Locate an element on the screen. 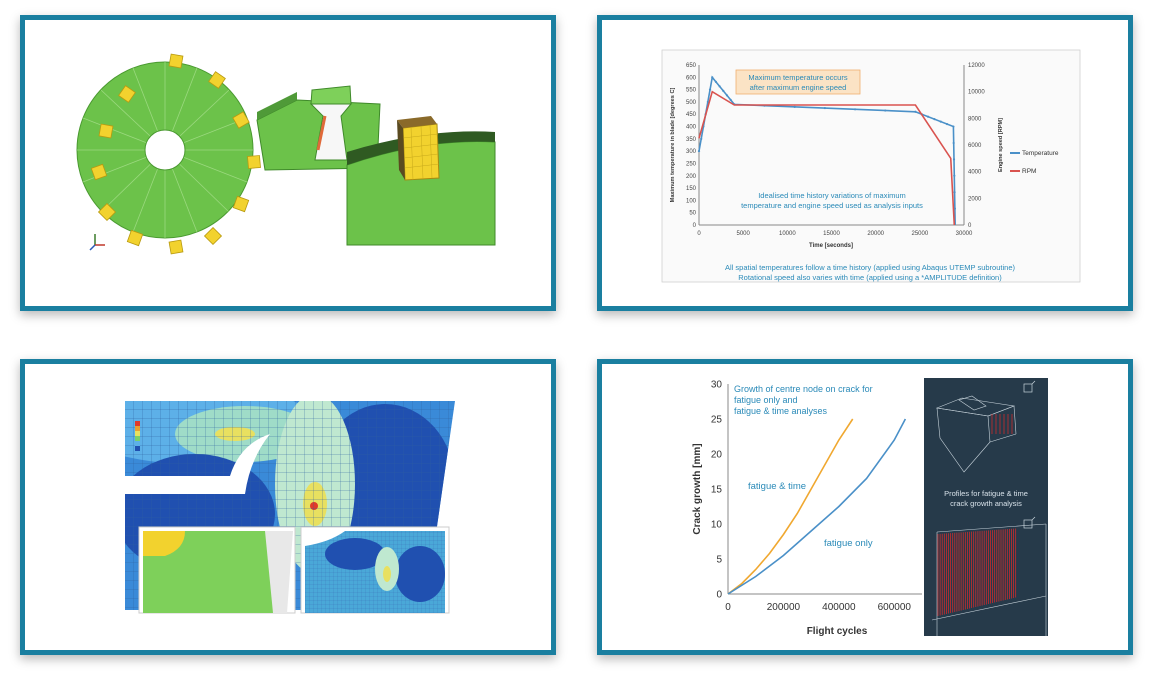  y-tick-label: 300 is located at coordinates (691, 152).